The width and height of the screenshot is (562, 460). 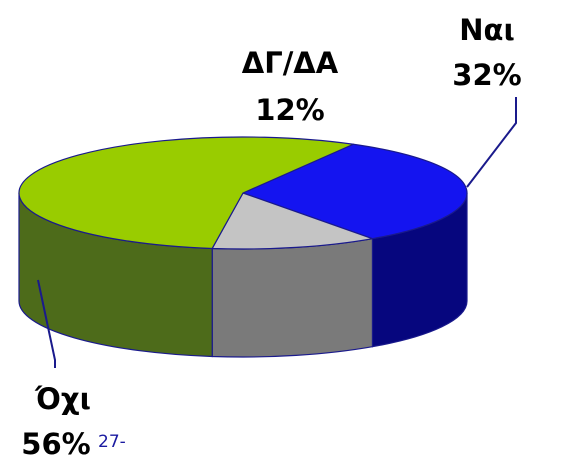 What do you see at coordinates (290, 63) in the screenshot?
I see `slice-label-dgda-name: ΔΓ/ΔΑ` at bounding box center [290, 63].